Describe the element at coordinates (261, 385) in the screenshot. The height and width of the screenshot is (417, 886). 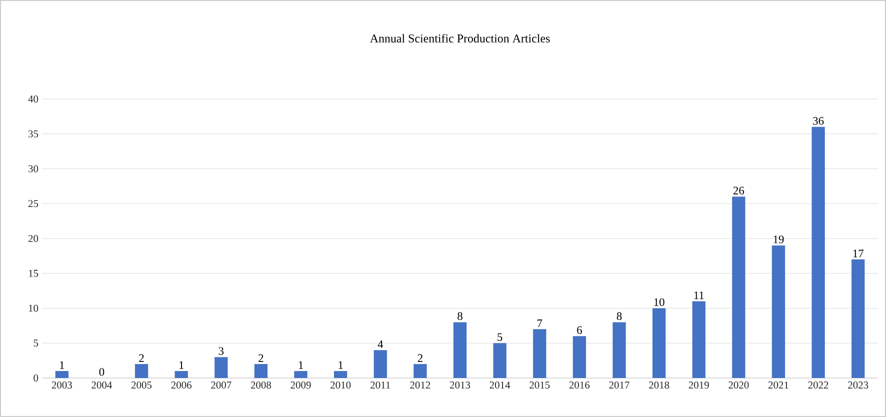
I see `x-tick-label: 2008` at that location.